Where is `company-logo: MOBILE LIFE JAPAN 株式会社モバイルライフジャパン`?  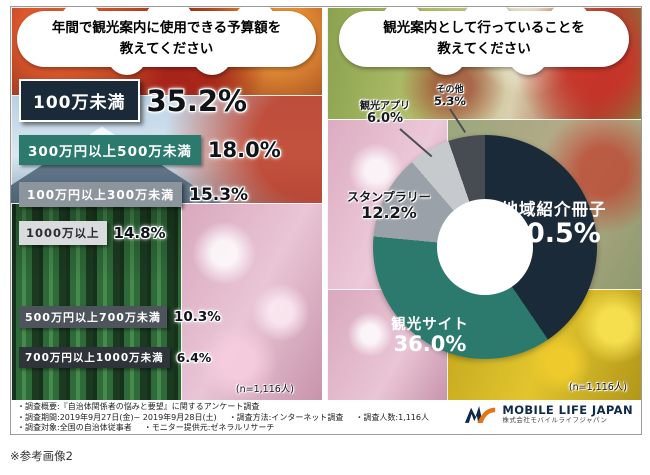 company-logo: MOBILE LIFE JAPAN 株式会社モバイルライフジャパン is located at coordinates (548, 414).